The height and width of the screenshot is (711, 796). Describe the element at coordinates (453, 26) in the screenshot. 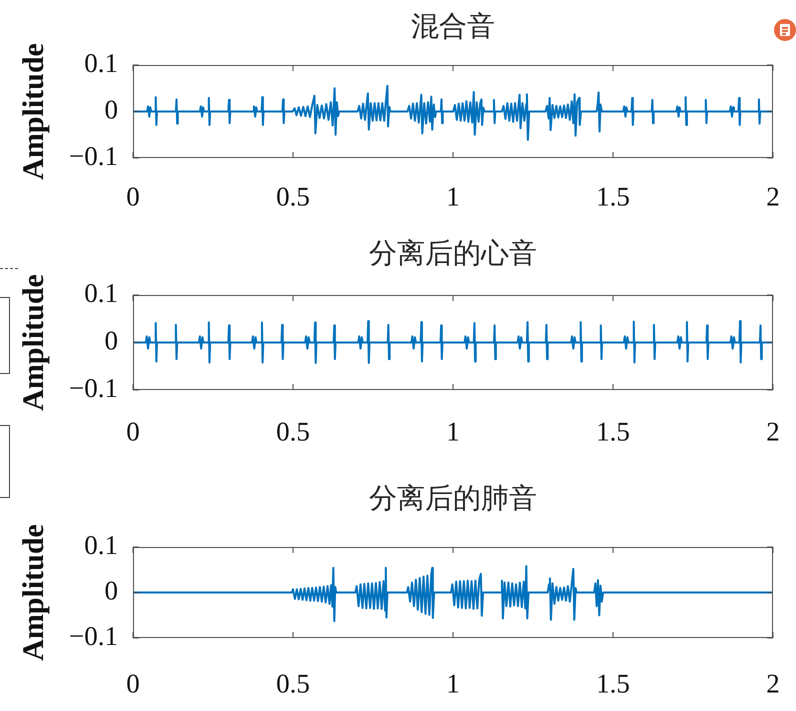

I see `chart-title: 混合音` at that location.